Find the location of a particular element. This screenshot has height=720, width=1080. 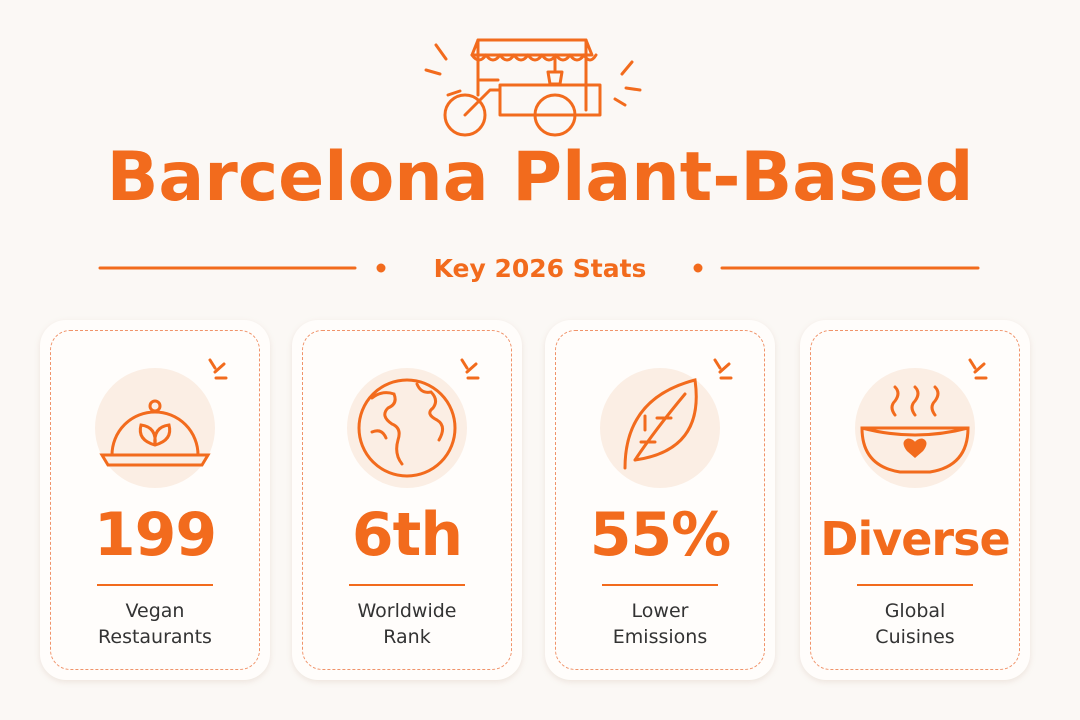

leaf-icon is located at coordinates (678, 414).